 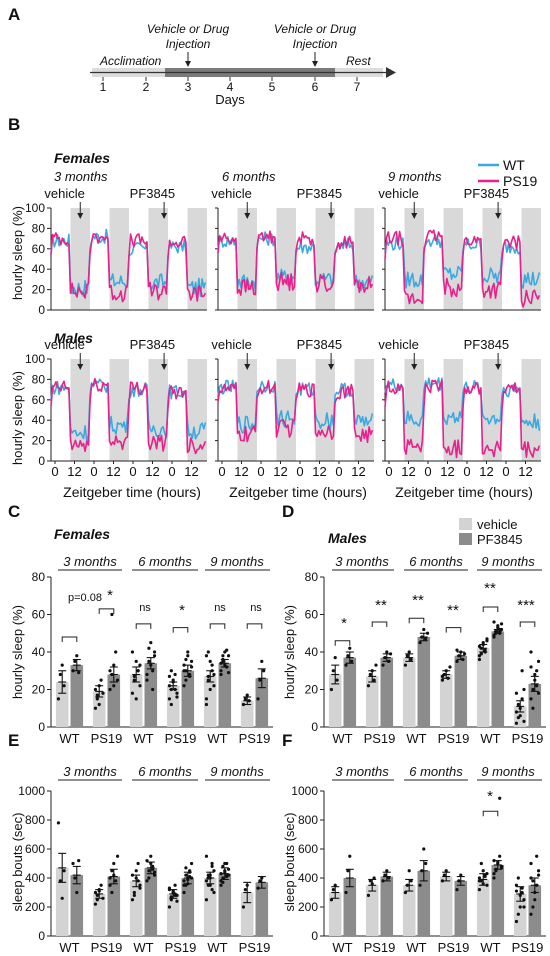 What do you see at coordinates (344, 623) in the screenshot?
I see `d-sig-label: *` at bounding box center [344, 623].